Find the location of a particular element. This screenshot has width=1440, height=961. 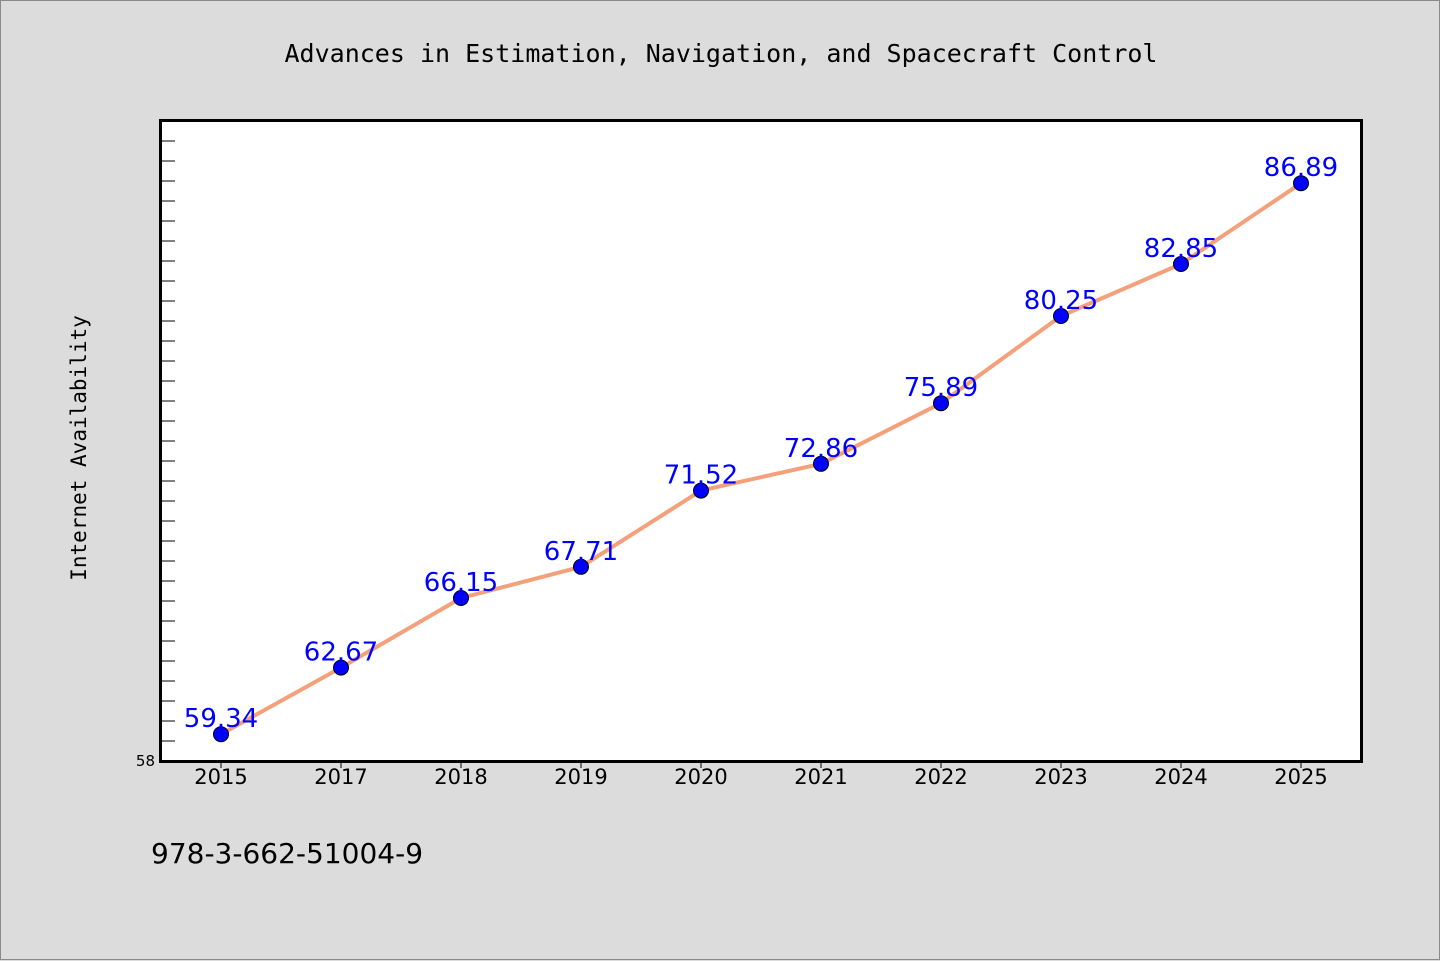

data-label: 67.71 is located at coordinates (581, 552).